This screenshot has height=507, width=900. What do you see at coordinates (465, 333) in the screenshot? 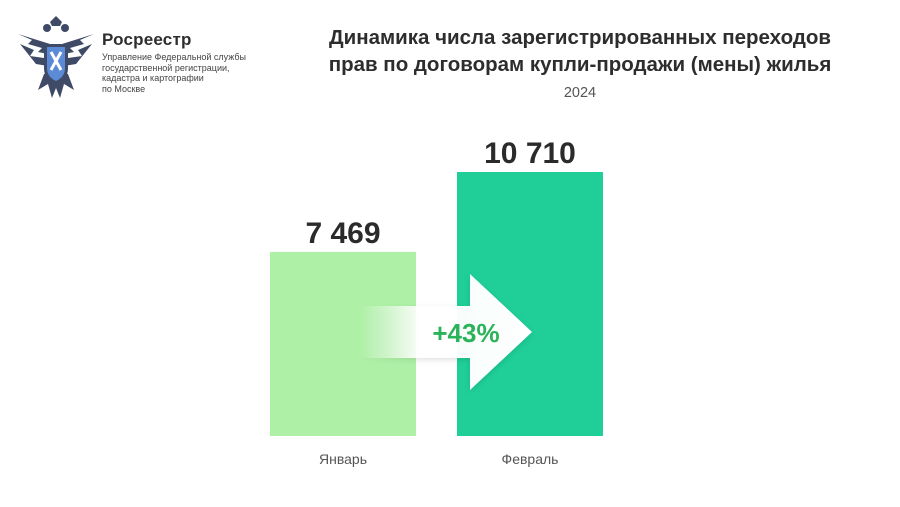
I see `growth-percent-label: +43%` at bounding box center [465, 333].